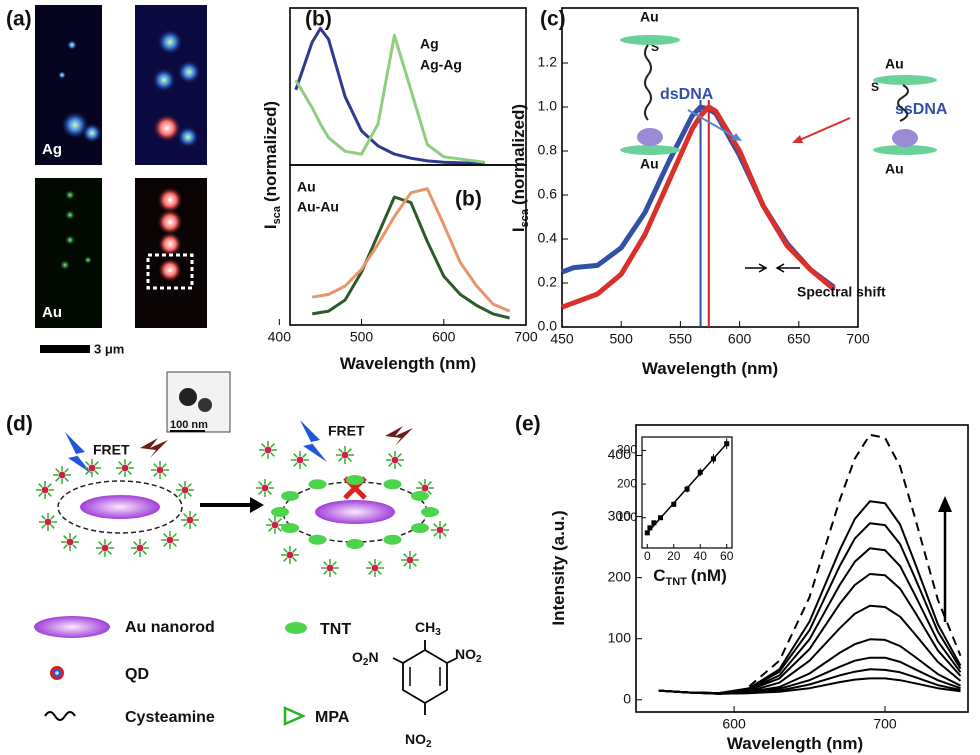 The width and height of the screenshot is (980, 755). What do you see at coordinates (129, 155) in the screenshot?
I see `spots` at bounding box center [129, 155].